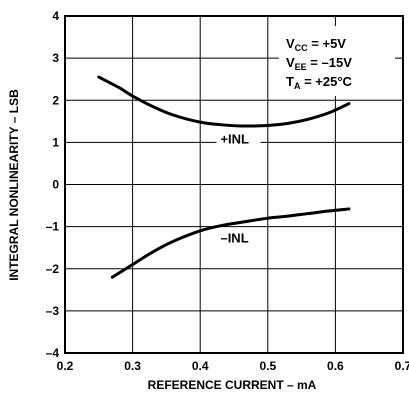  What do you see at coordinates (267, 366) in the screenshot?
I see `x-tick-label: 0.5` at bounding box center [267, 366].